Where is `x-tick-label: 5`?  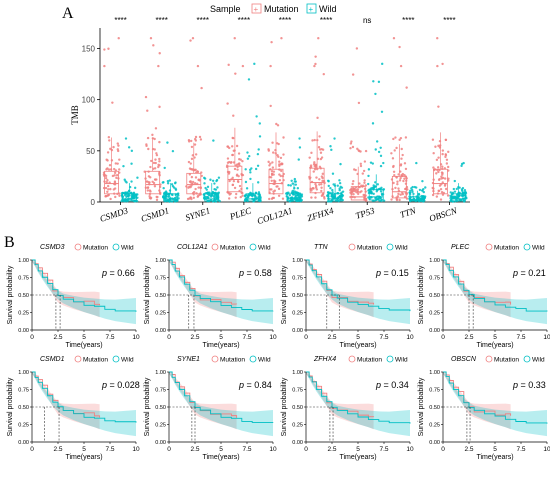 x-tick-label: 5 is located at coordinates (221, 337).